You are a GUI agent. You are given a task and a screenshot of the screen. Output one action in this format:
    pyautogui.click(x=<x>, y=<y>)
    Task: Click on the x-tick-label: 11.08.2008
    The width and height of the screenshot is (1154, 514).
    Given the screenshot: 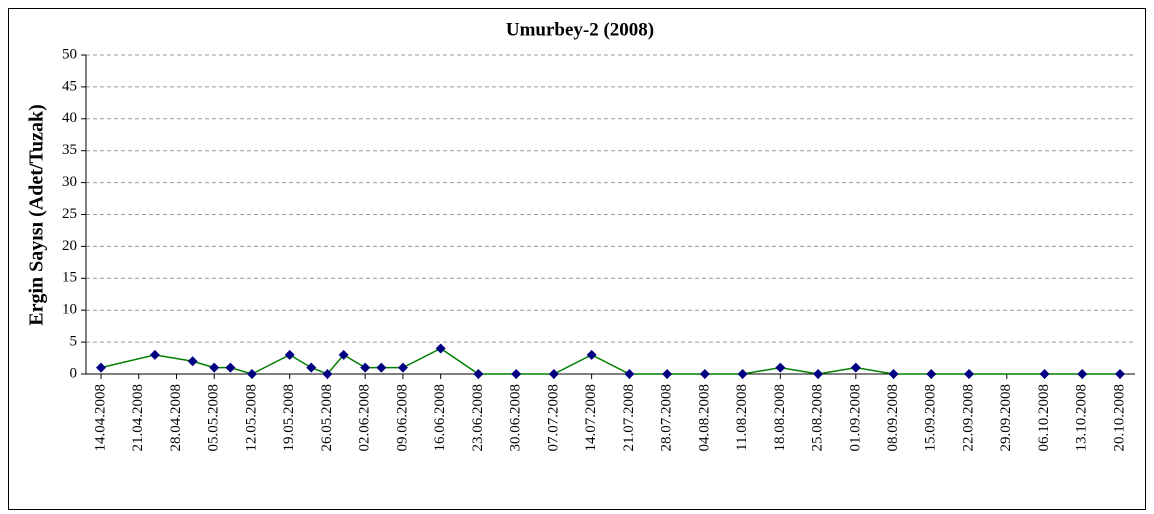 What is the action you would take?
    pyautogui.click(x=742, y=417)
    